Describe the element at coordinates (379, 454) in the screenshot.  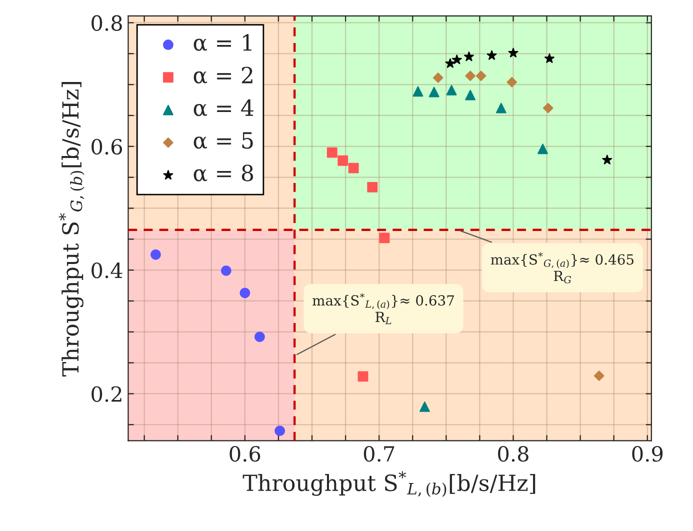
I see `x-tick-label: 0.7` at that location.